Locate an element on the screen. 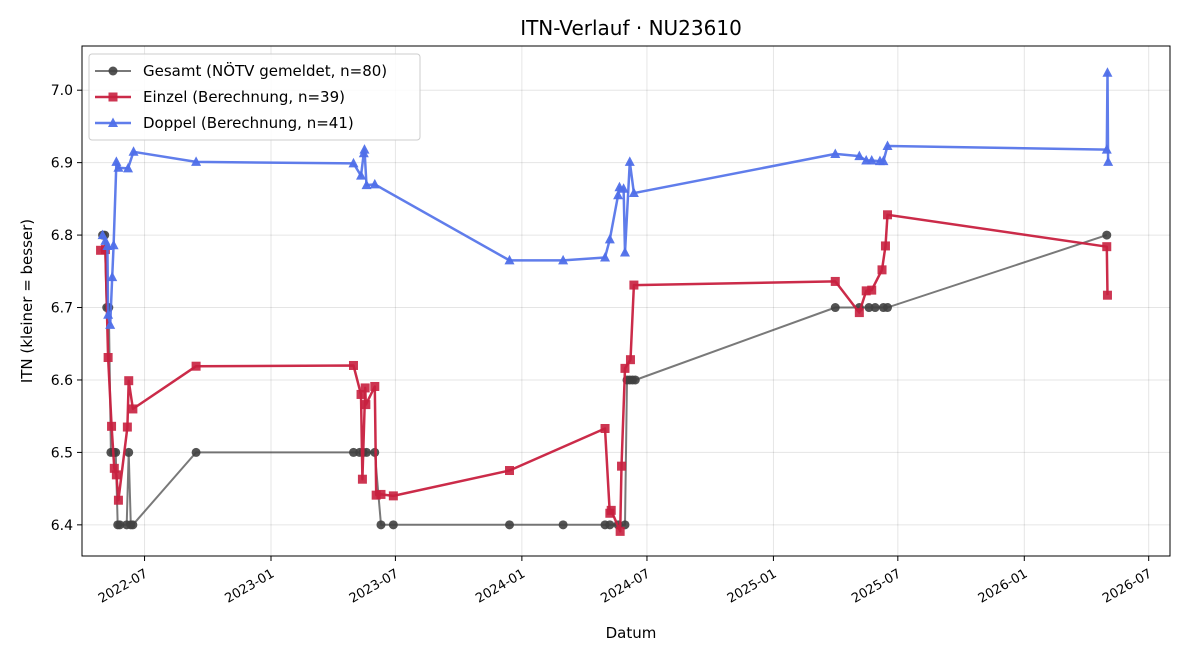 This screenshot has width=1200, height=660. y-tick-label: 6.5 is located at coordinates (62, 453).